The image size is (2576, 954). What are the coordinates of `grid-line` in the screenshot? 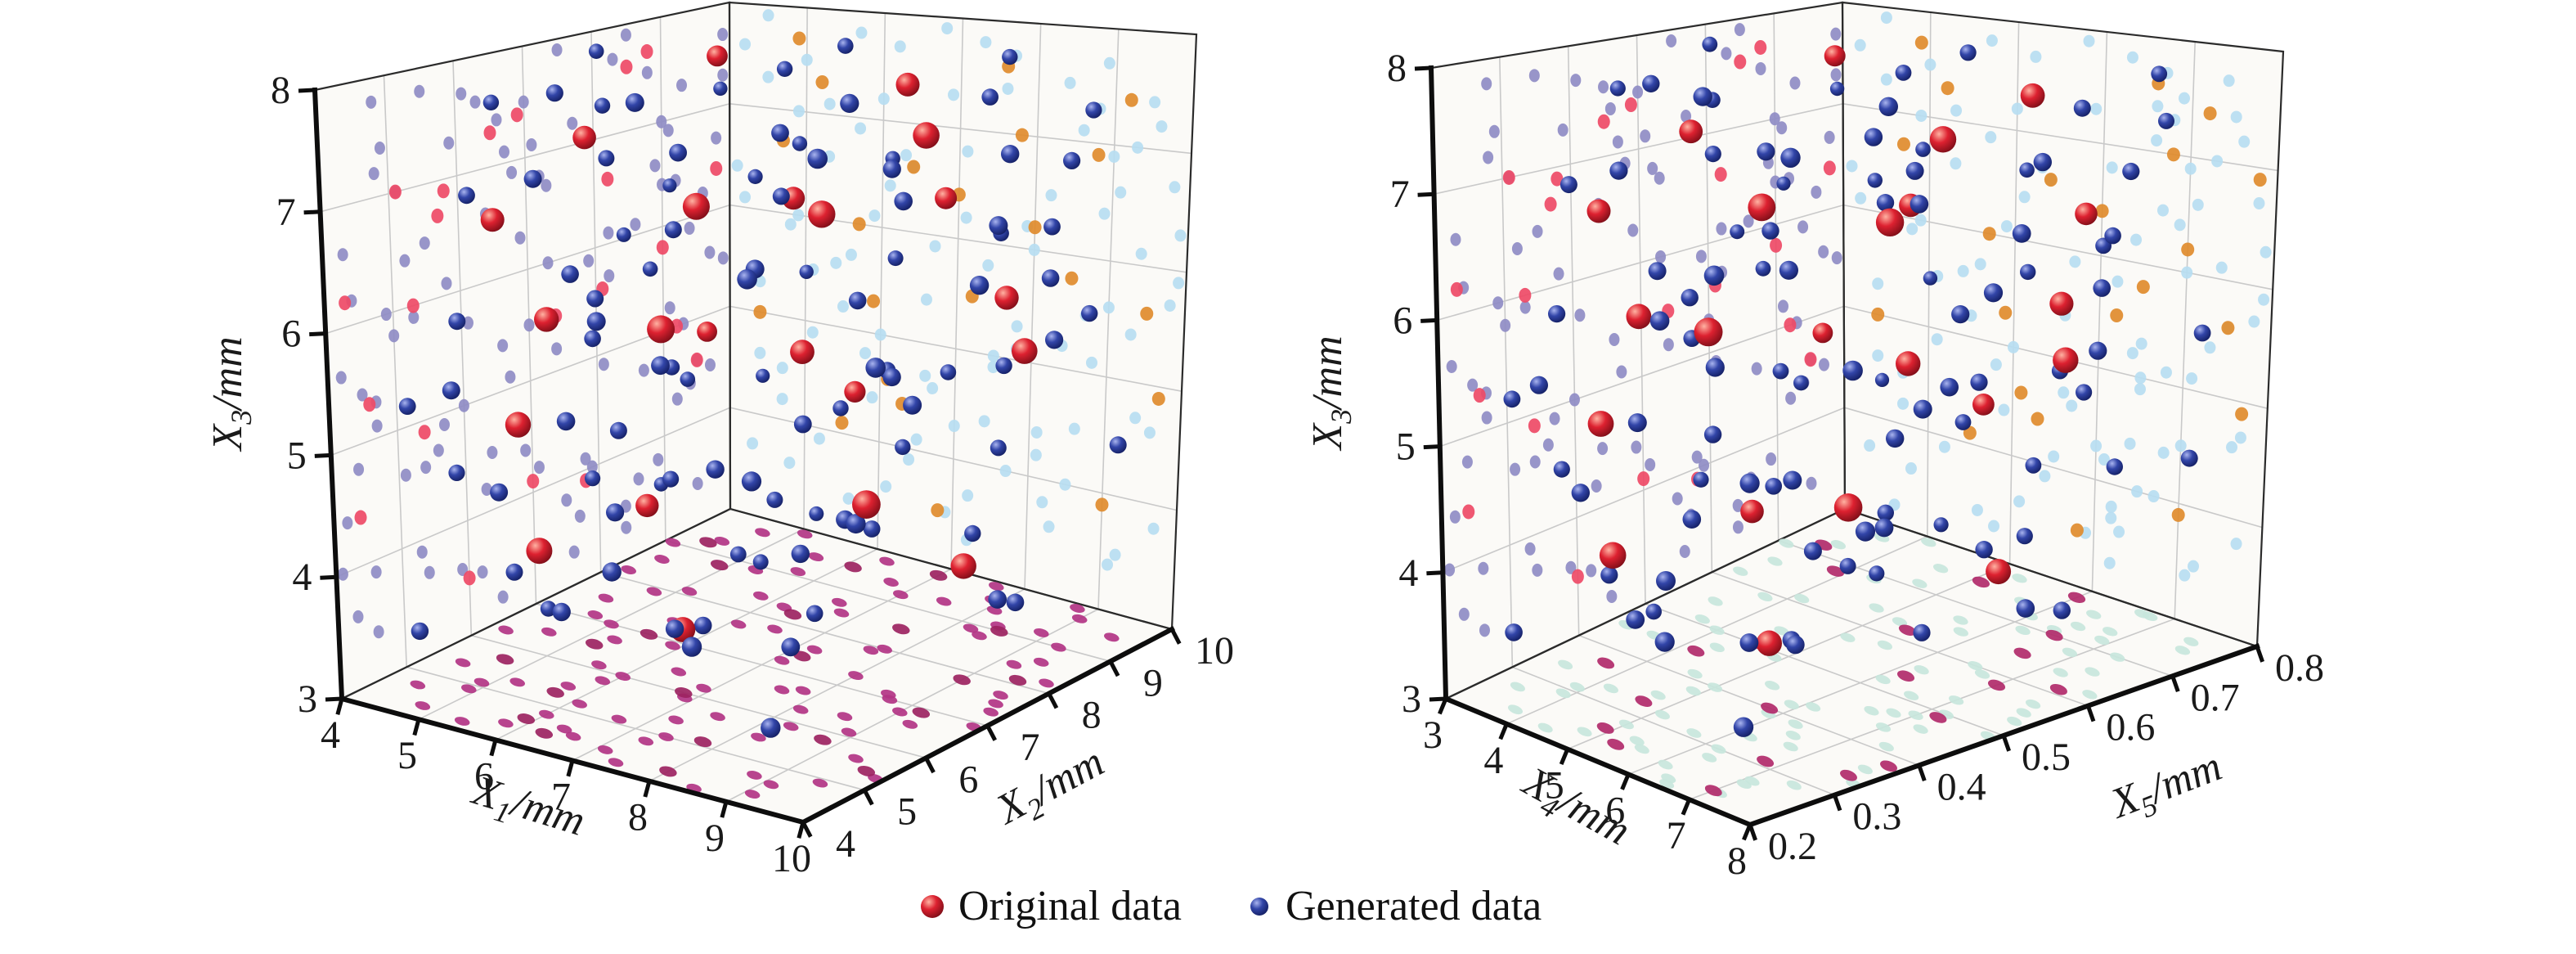 It's located at (395, 372).